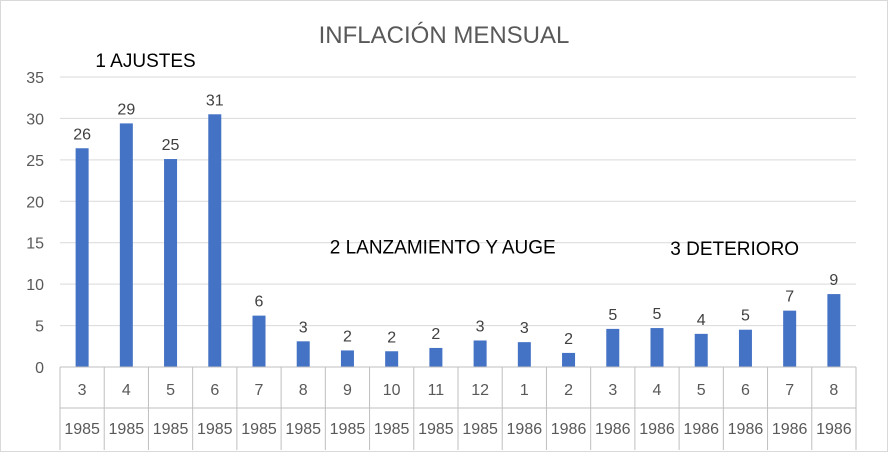  I want to click on data-label: 4, so click(701, 320).